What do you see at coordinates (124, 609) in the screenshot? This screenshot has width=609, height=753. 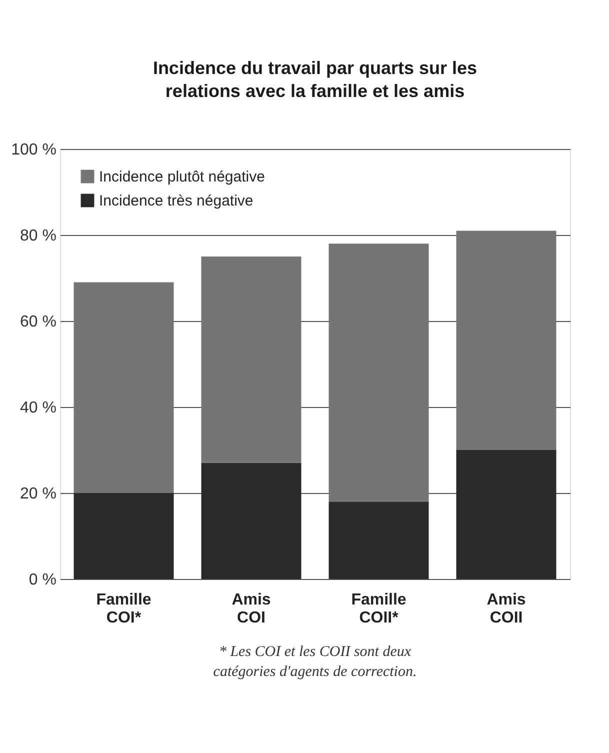 I see `x-tick-label: Famille COI*` at bounding box center [124, 609].